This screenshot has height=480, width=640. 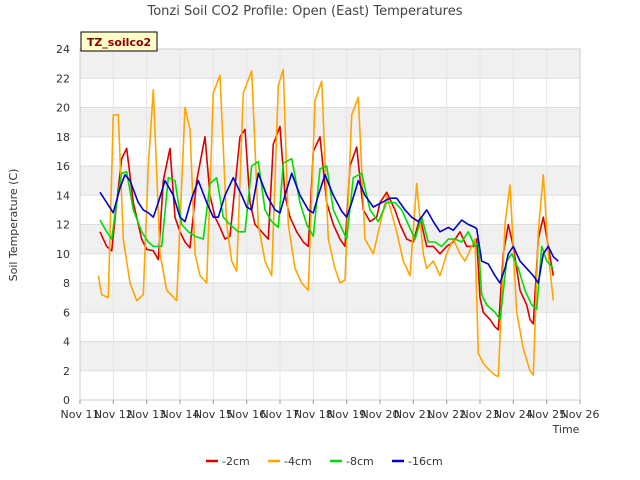 What do you see at coordinates (425, 461) in the screenshot?
I see `legend-label: -16cm` at bounding box center [425, 461].